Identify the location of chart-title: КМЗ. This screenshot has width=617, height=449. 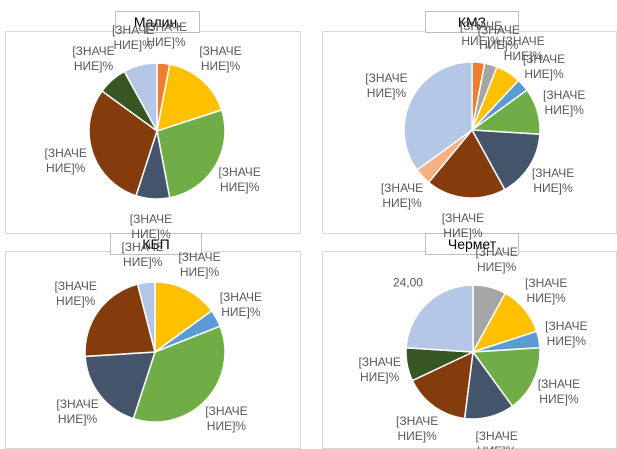
(472, 22).